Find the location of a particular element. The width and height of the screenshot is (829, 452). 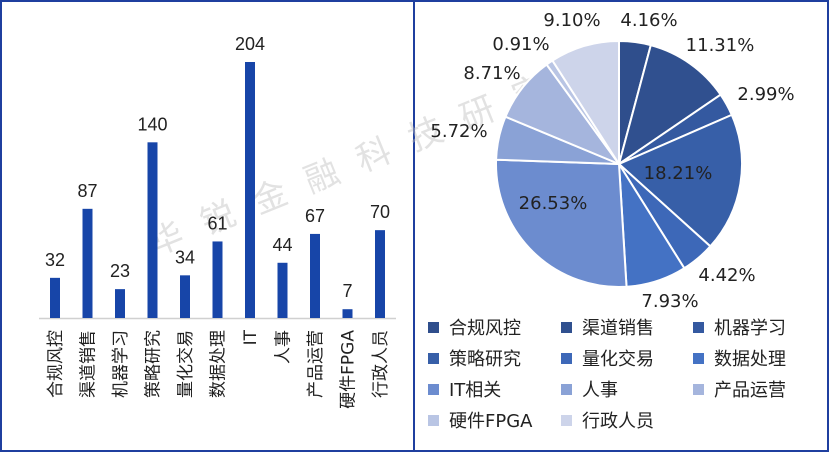

x-tick-label: 产品运营 is located at coordinates (316, 364).